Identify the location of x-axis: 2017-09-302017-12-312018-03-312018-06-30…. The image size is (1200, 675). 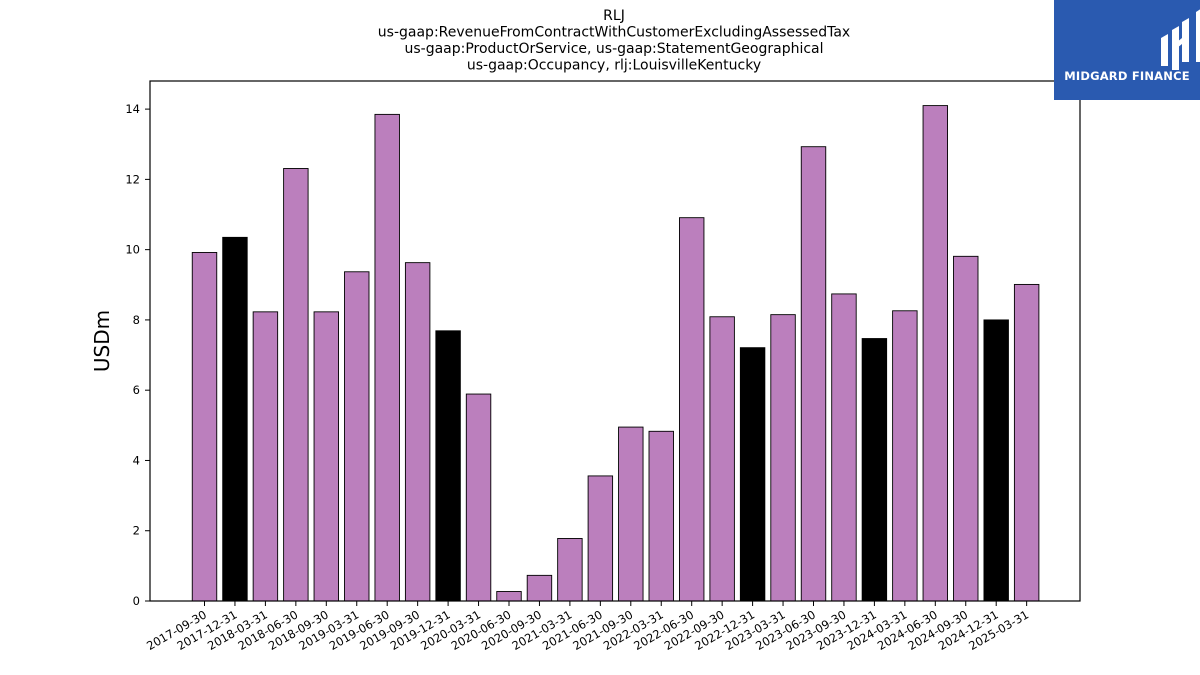
(587, 627).